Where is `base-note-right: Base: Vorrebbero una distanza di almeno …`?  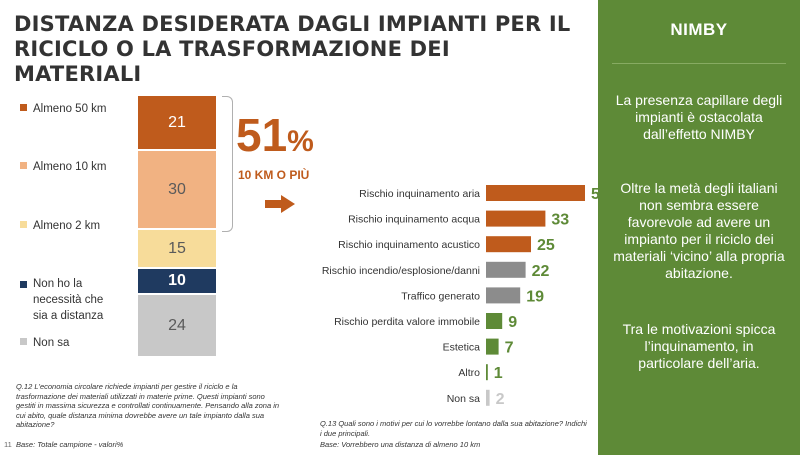
base-note-right: Base: Vorrebbero una distanza di almeno … is located at coordinates (400, 444).